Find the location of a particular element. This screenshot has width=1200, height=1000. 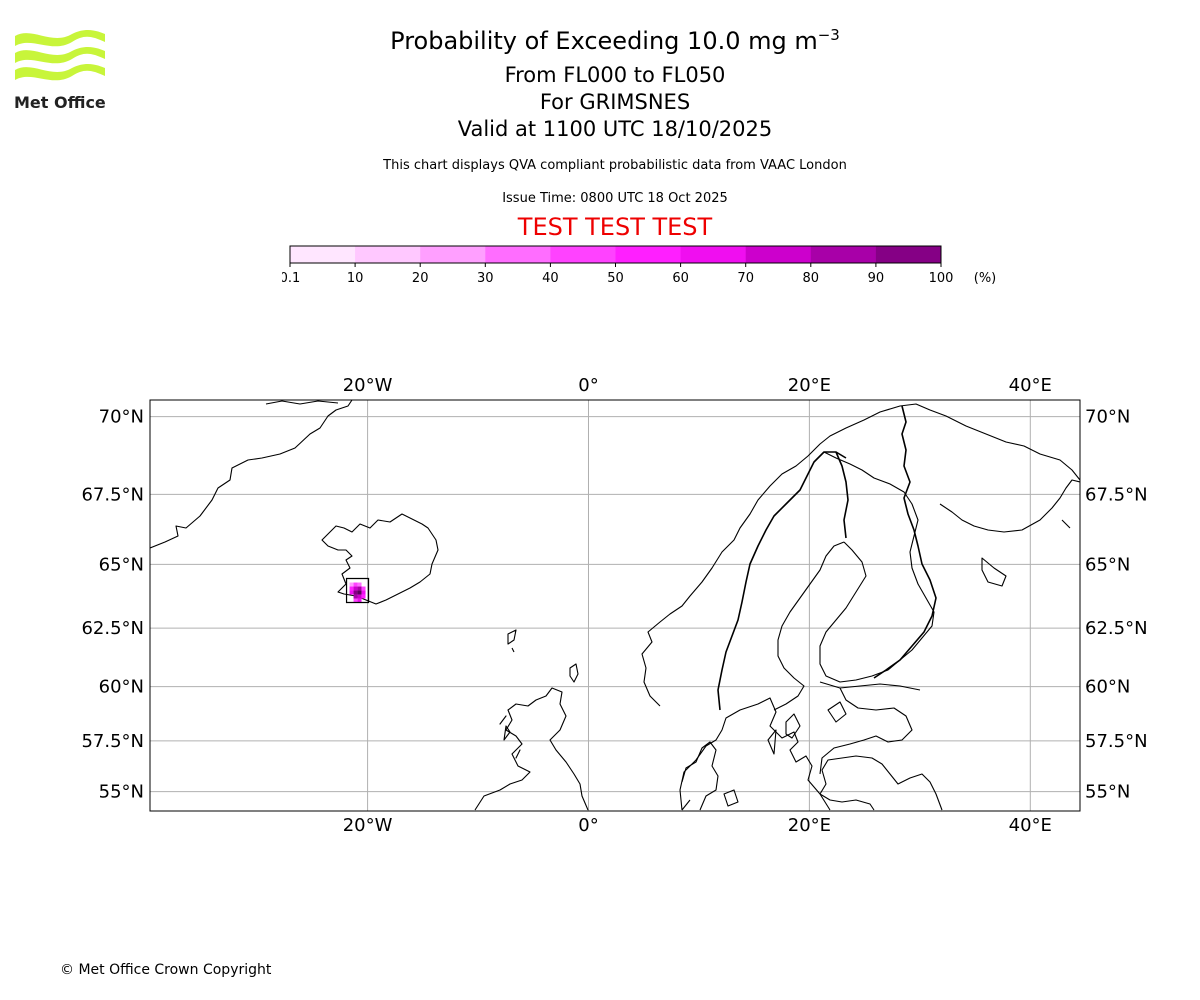

colorbar-tick-label: 0.1 is located at coordinates (291, 278).